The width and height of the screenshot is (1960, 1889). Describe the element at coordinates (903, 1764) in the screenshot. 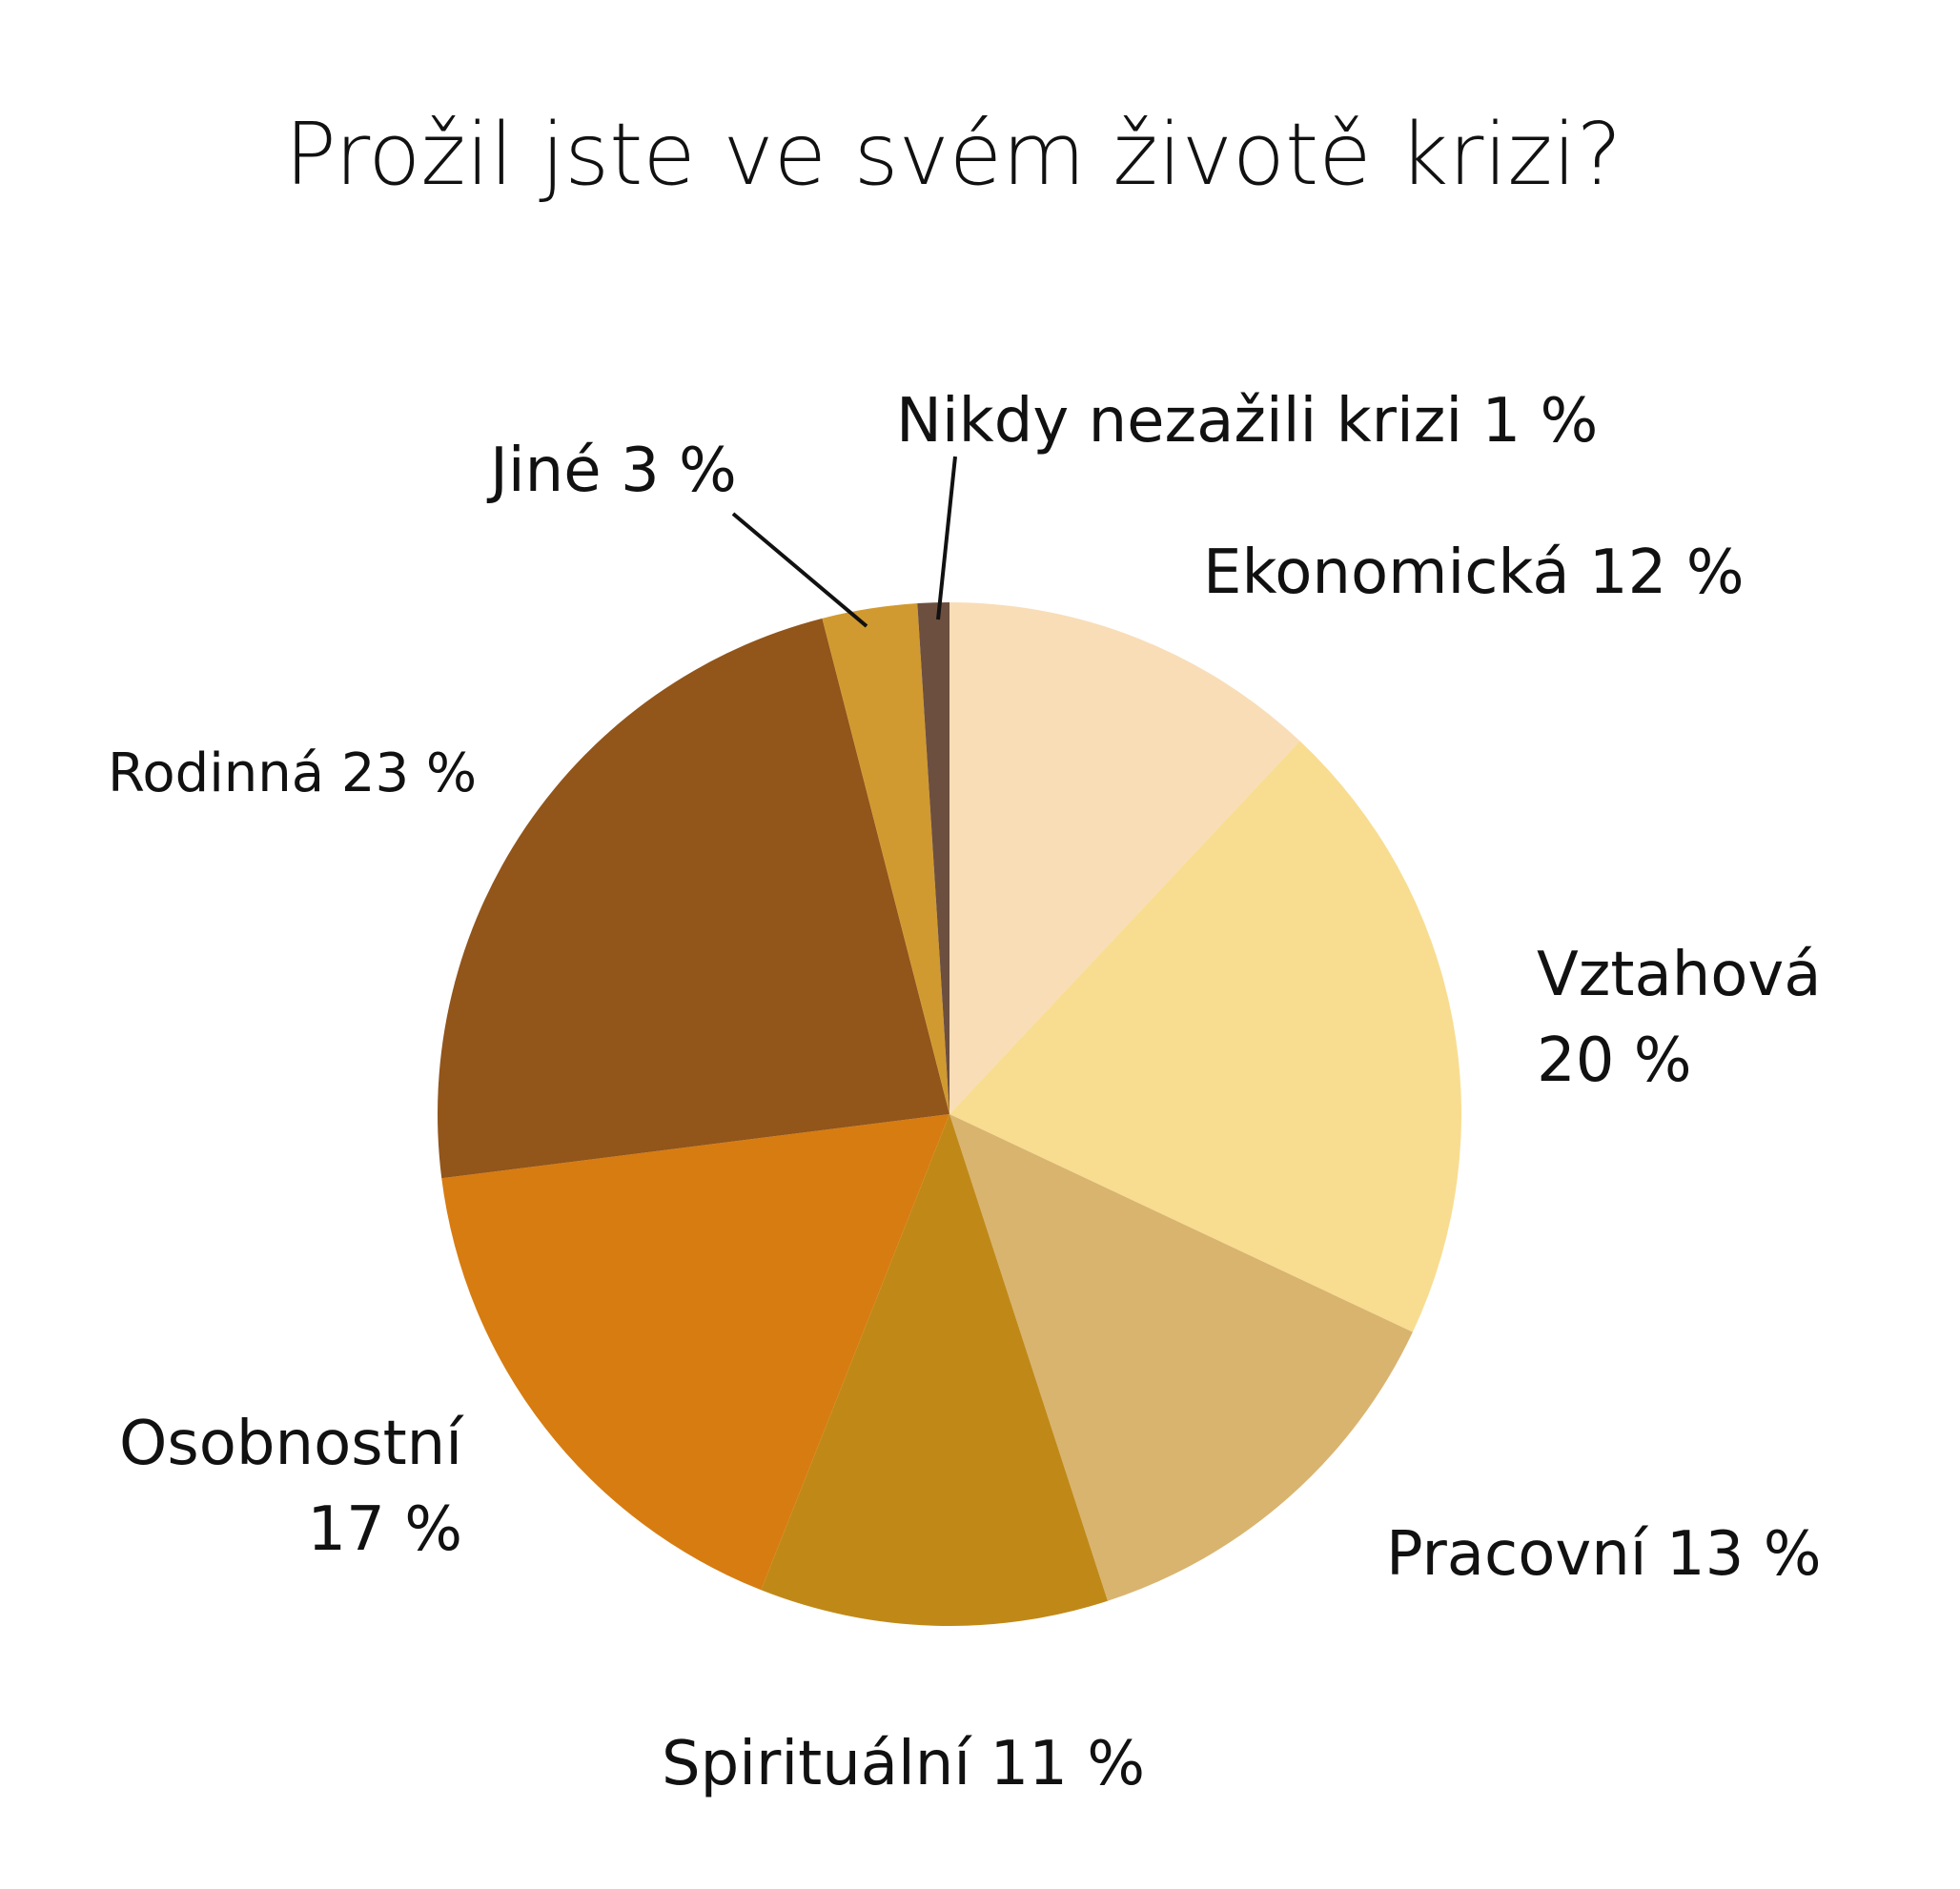

I see `slice-label-spiritualni: Spirituální 11 %` at that location.